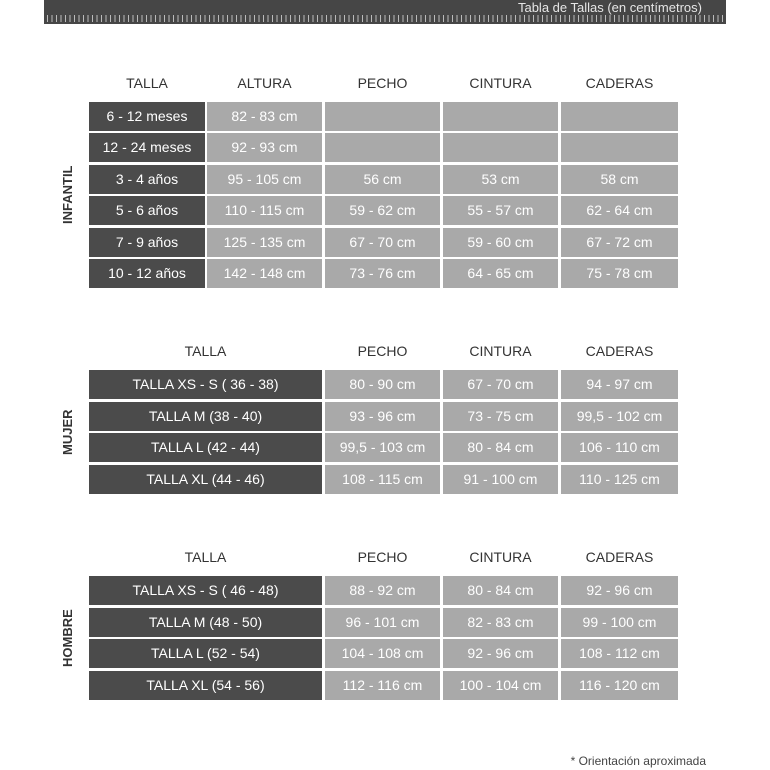  What do you see at coordinates (609, 7) in the screenshot?
I see `header-title: Tabla de Tallas (en centímetros)` at bounding box center [609, 7].